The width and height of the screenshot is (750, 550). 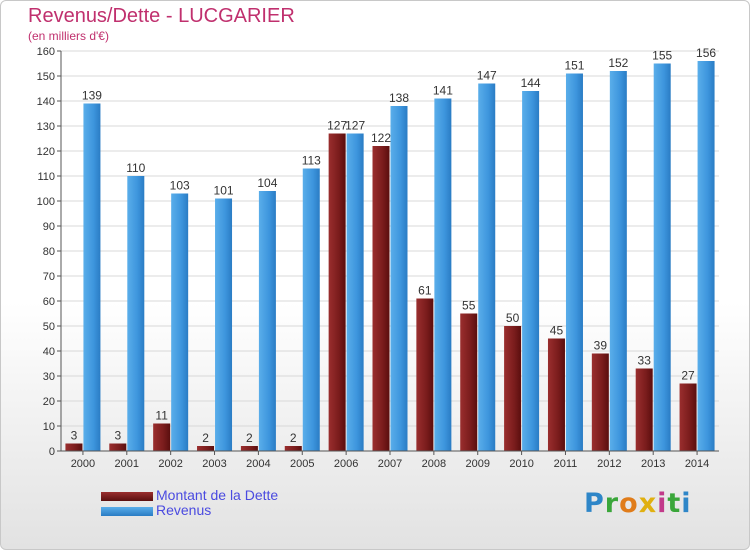 I want to click on data-label-dette: 45, so click(x=557, y=331).